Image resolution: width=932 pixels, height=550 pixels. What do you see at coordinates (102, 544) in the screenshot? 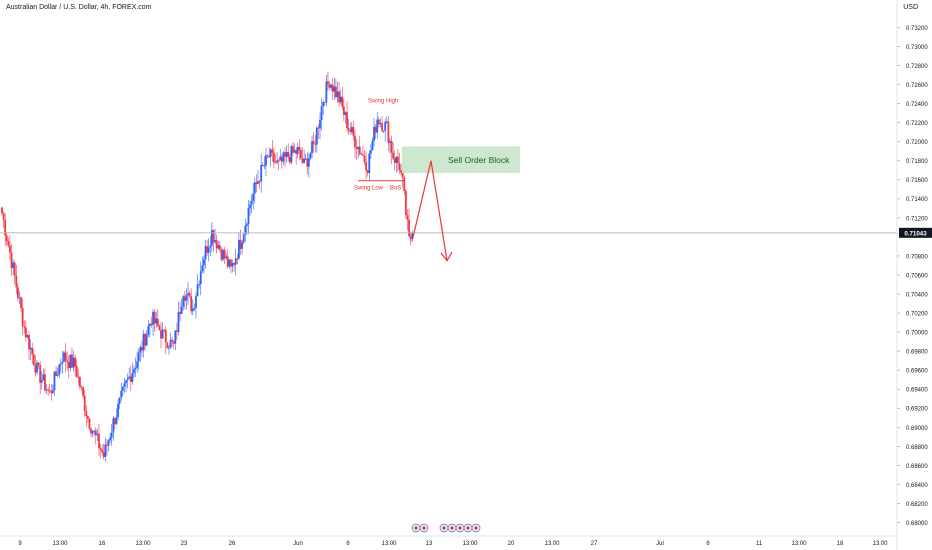
I see `x-tick-label: 16` at bounding box center [102, 544].